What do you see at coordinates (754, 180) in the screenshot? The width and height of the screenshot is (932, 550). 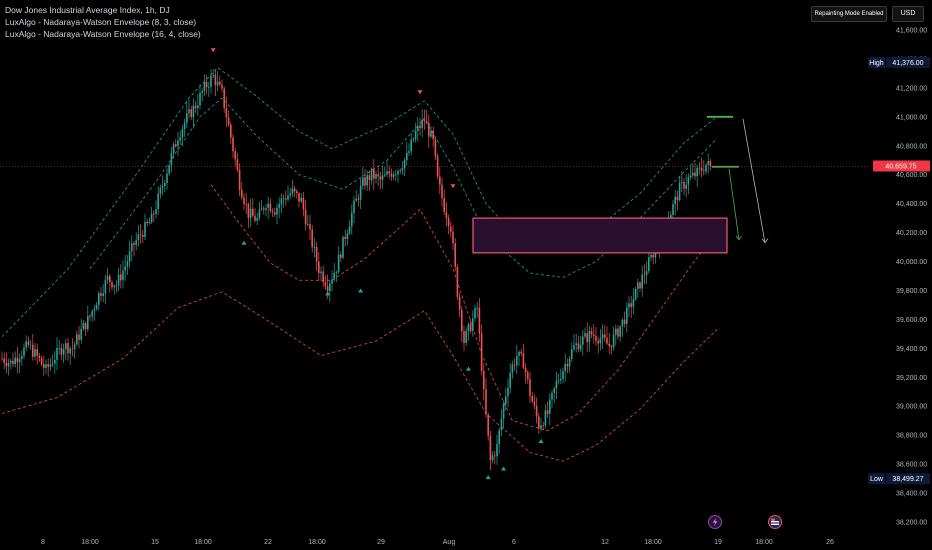 I see `projection-arrow-b` at bounding box center [754, 180].